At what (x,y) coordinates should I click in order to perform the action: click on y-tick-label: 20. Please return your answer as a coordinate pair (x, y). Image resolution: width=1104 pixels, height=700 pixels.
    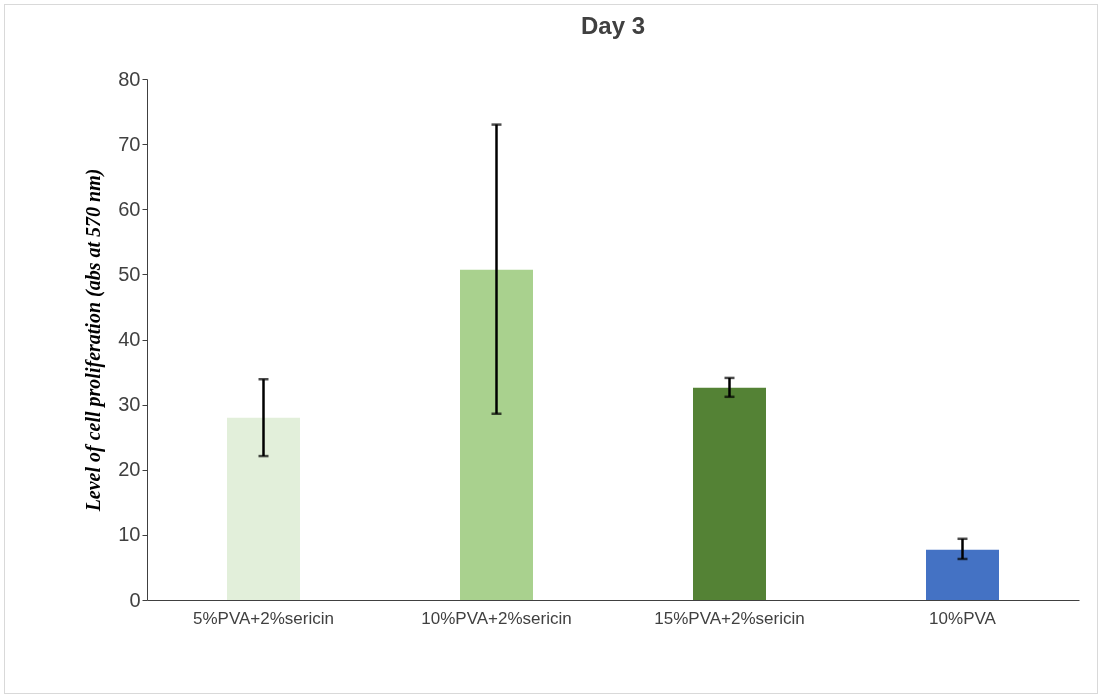
    Looking at the image, I should click on (129, 469).